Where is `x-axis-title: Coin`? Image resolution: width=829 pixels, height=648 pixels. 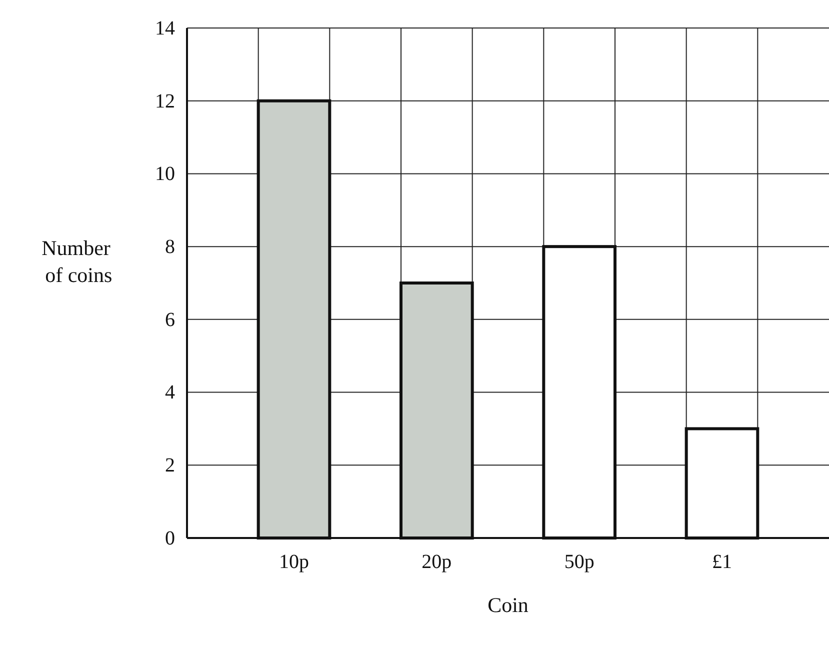
x-axis-title: Coin is located at coordinates (508, 605).